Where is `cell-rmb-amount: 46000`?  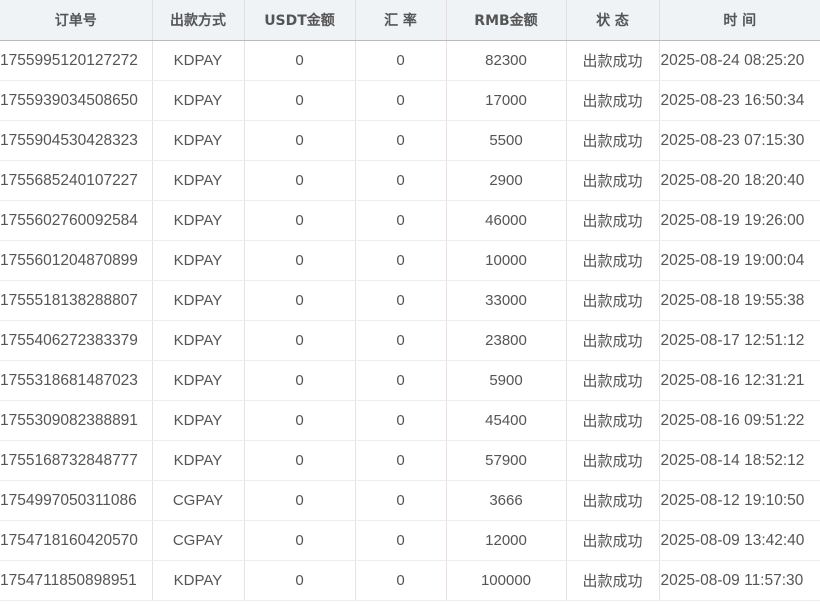
cell-rmb-amount: 46000 is located at coordinates (506, 220).